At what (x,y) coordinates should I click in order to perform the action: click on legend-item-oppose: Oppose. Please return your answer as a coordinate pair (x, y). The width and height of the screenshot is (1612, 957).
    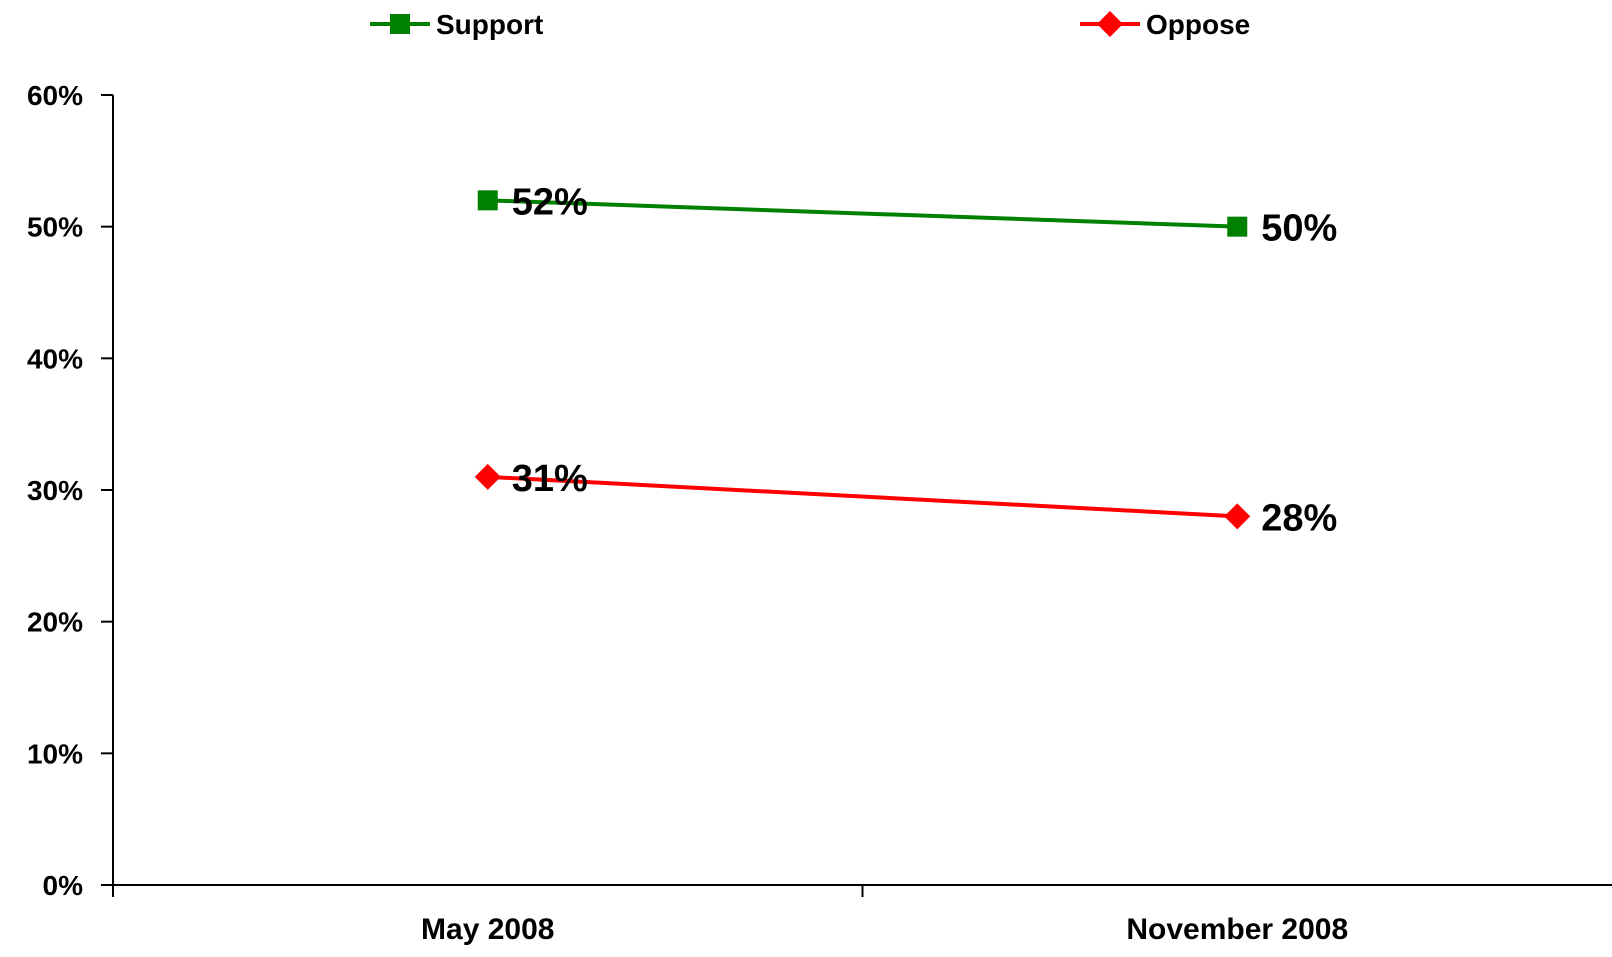
    Looking at the image, I should click on (1165, 24).